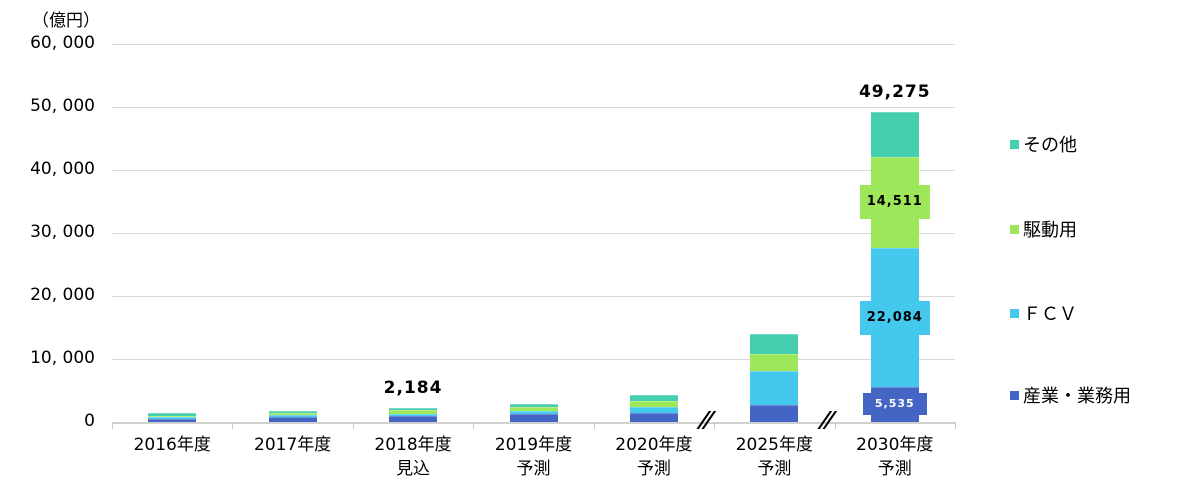  I want to click on y-axis-unit-label: （億円）, so click(66, 21).